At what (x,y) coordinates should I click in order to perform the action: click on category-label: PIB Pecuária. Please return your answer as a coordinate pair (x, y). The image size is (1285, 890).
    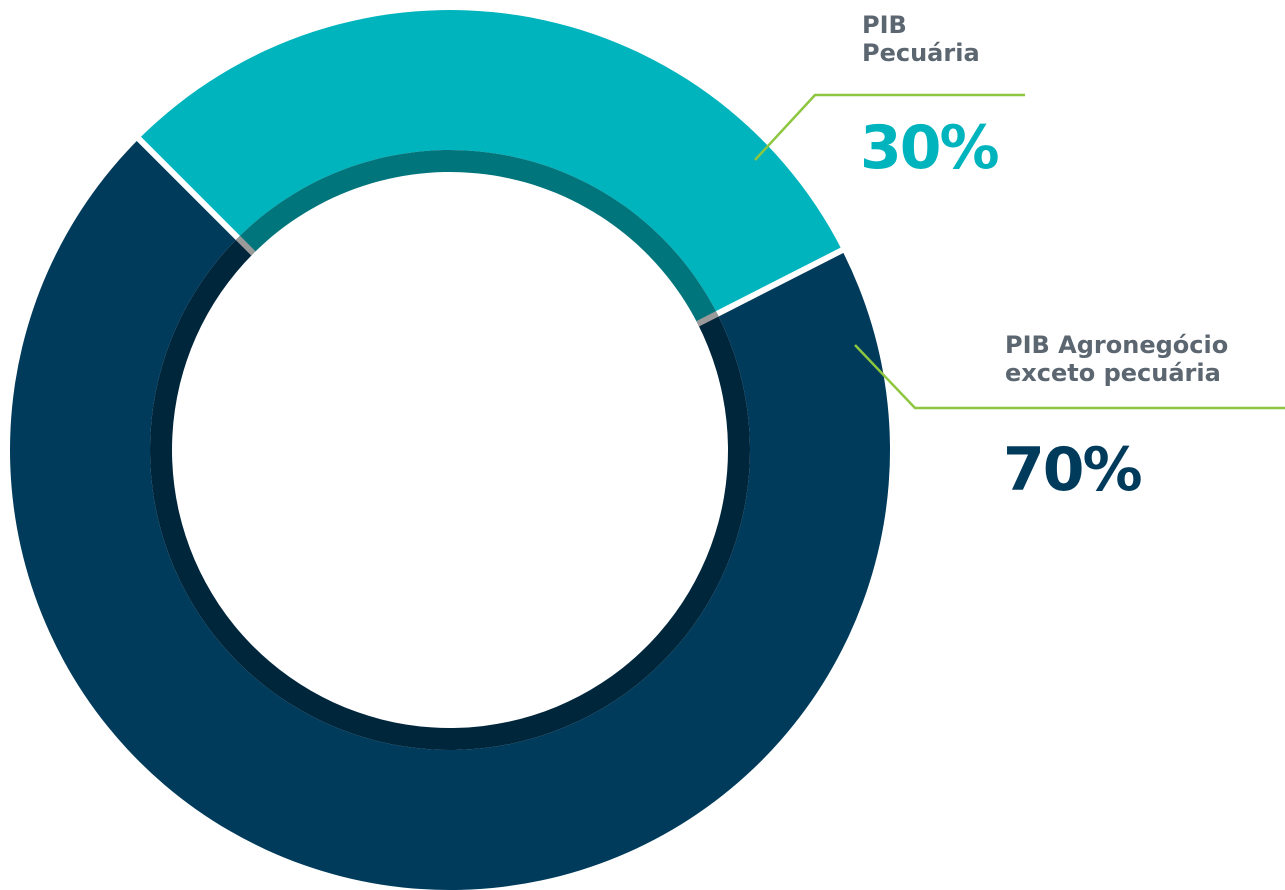
    Looking at the image, I should click on (921, 39).